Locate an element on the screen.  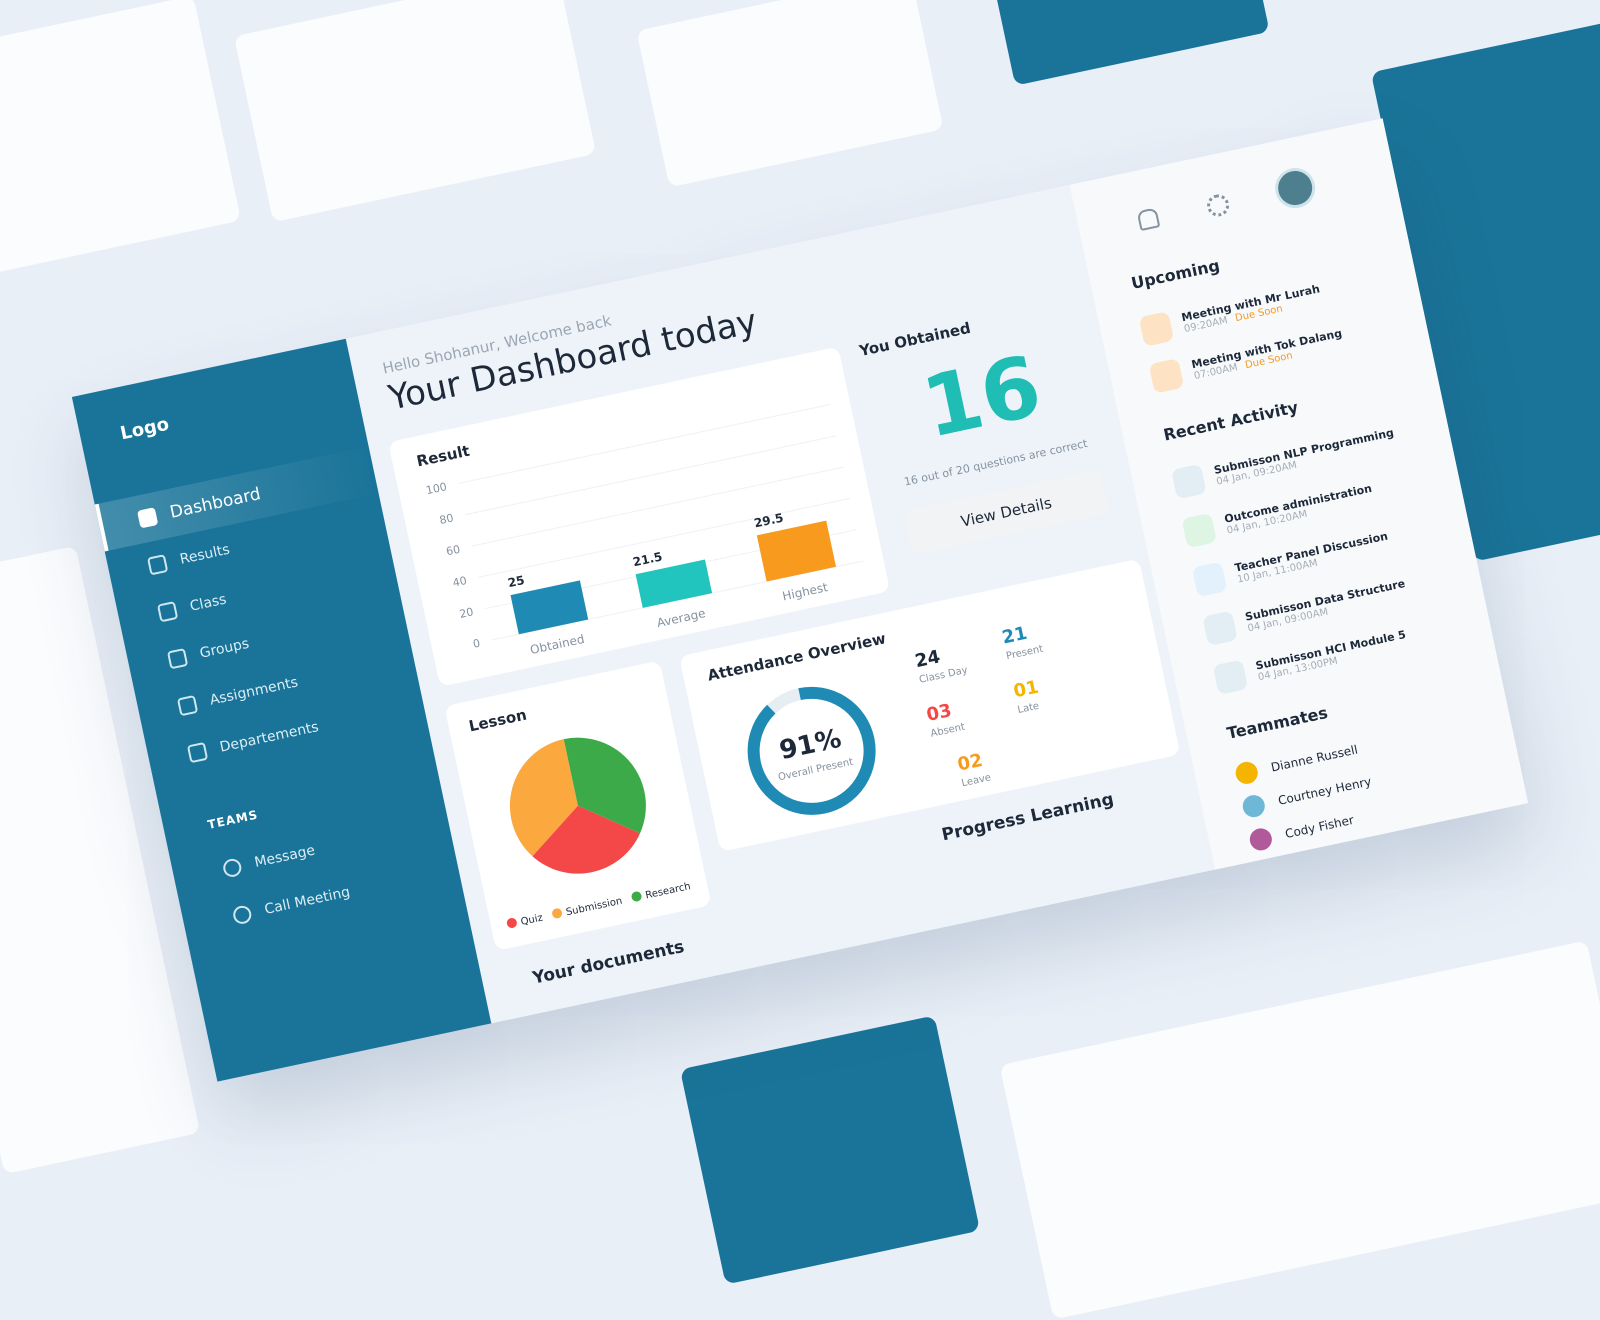
pie-chart: Lesson Quiz Submission Research is located at coordinates (579, 817).